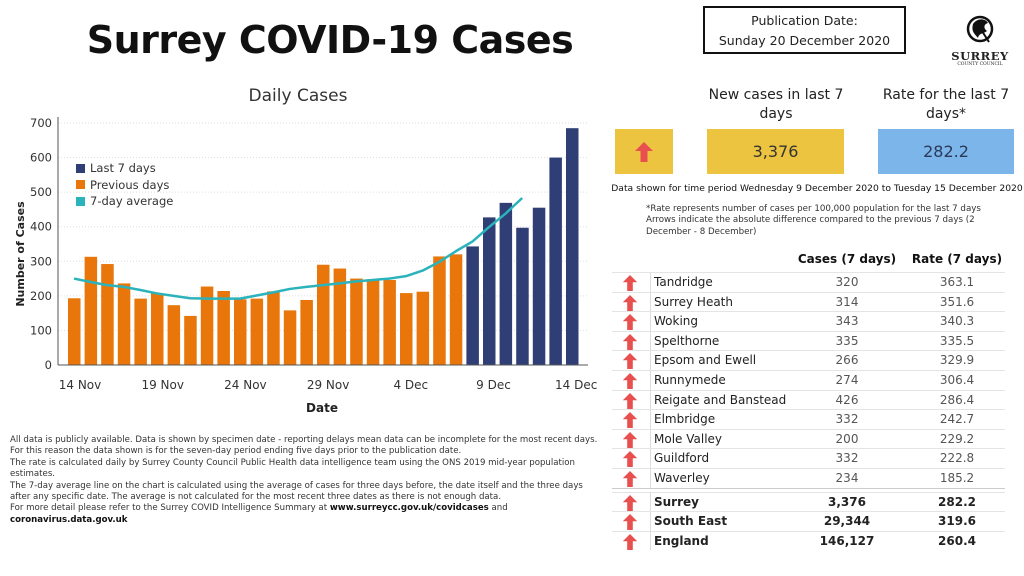 The image size is (1024, 576). What do you see at coordinates (847, 458) in the screenshot?
I see `row-cases: 332` at bounding box center [847, 458].